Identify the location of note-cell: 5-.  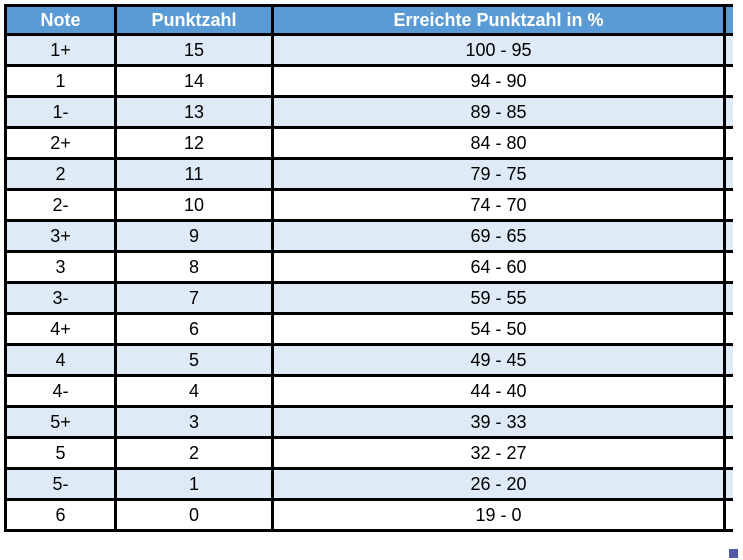
(60, 484).